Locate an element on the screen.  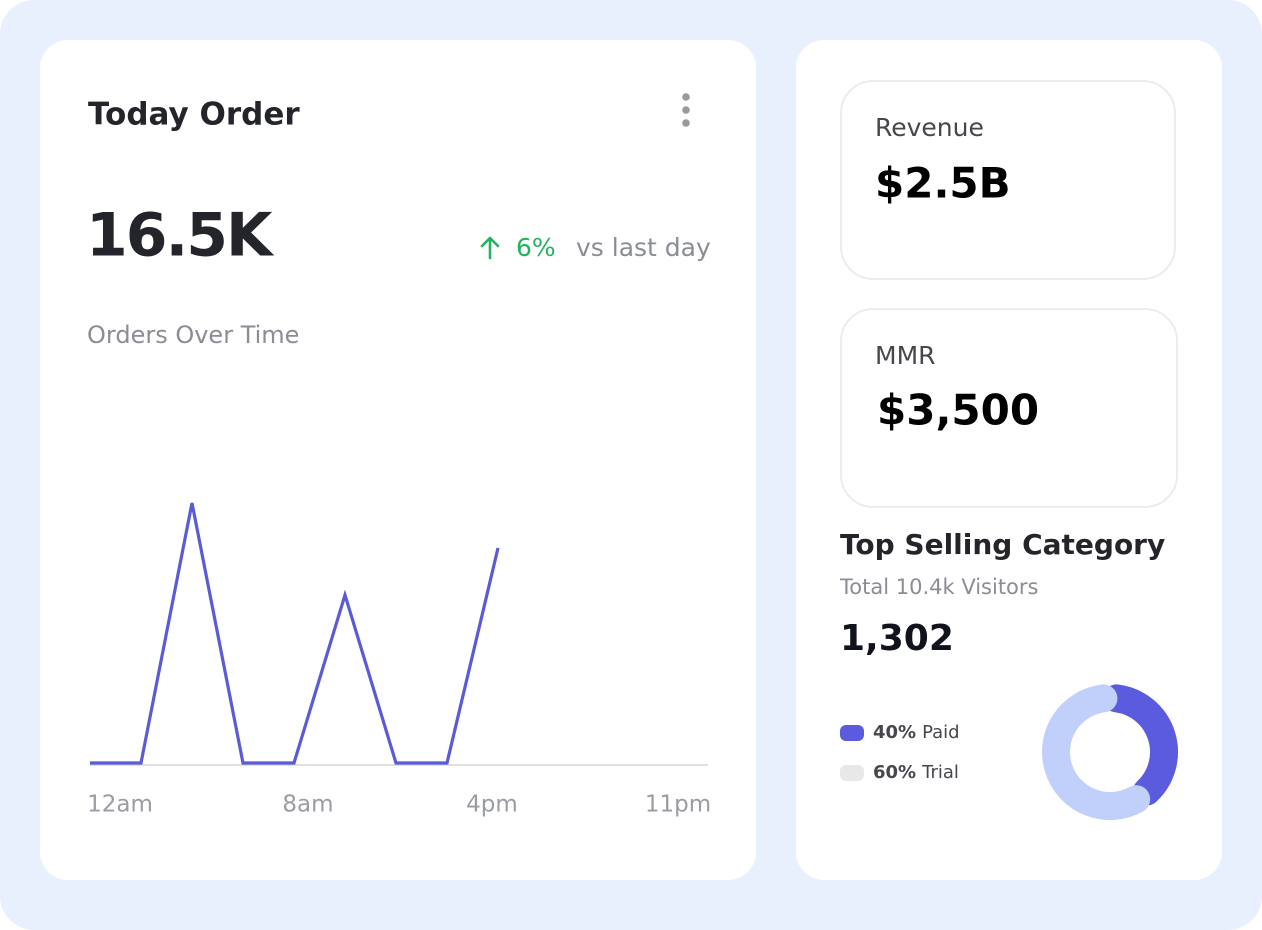
change-label: vs last day is located at coordinates (643, 247).